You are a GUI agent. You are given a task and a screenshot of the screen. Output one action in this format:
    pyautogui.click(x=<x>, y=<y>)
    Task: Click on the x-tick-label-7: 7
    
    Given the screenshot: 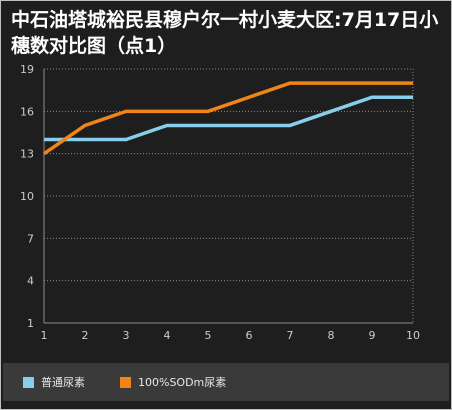 What is the action you would take?
    pyautogui.click(x=290, y=335)
    